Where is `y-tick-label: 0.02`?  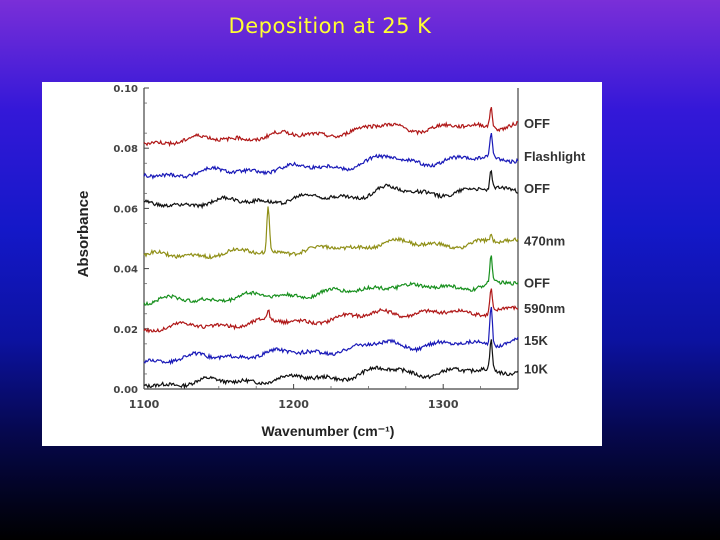 y-tick-label: 0.02 is located at coordinates (125, 330).